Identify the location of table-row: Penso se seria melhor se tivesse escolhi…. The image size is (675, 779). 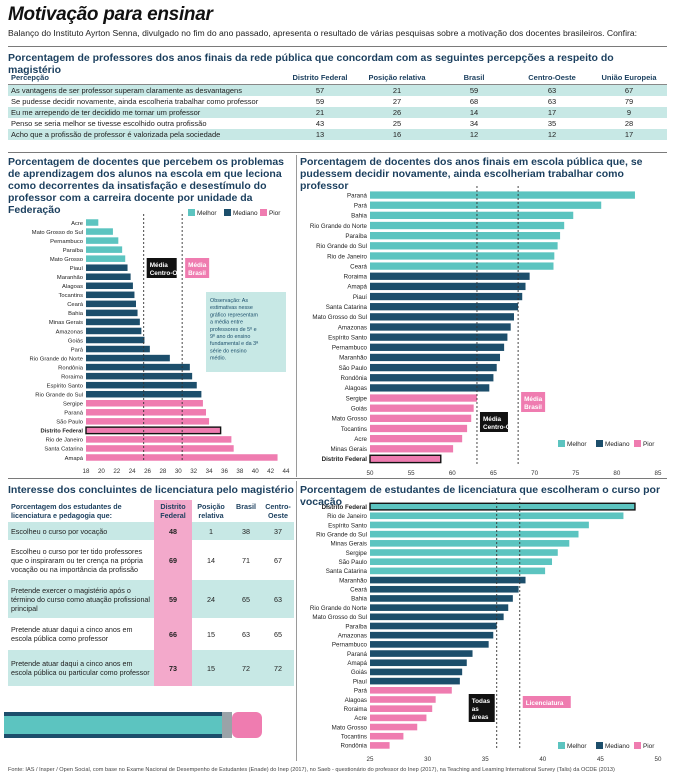
(337, 123).